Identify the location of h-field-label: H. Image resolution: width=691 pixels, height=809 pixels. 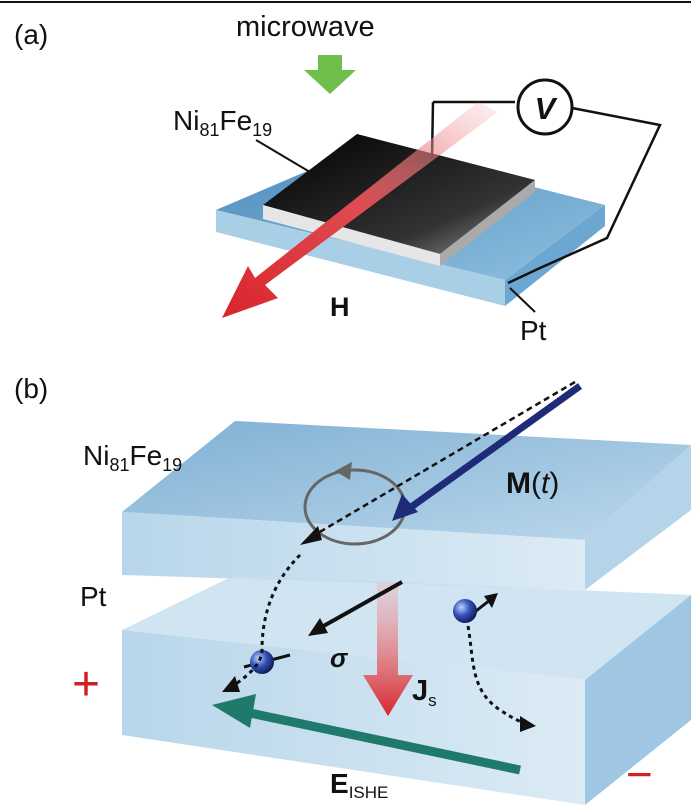
(340, 307).